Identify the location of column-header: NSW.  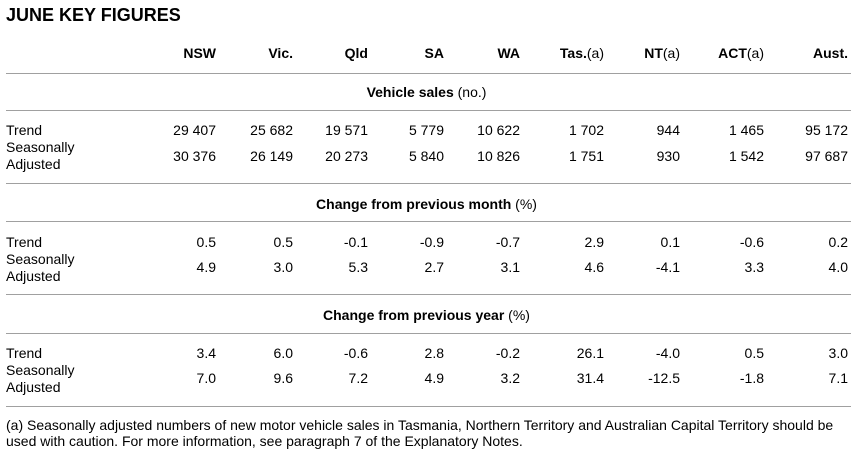
(176, 53).